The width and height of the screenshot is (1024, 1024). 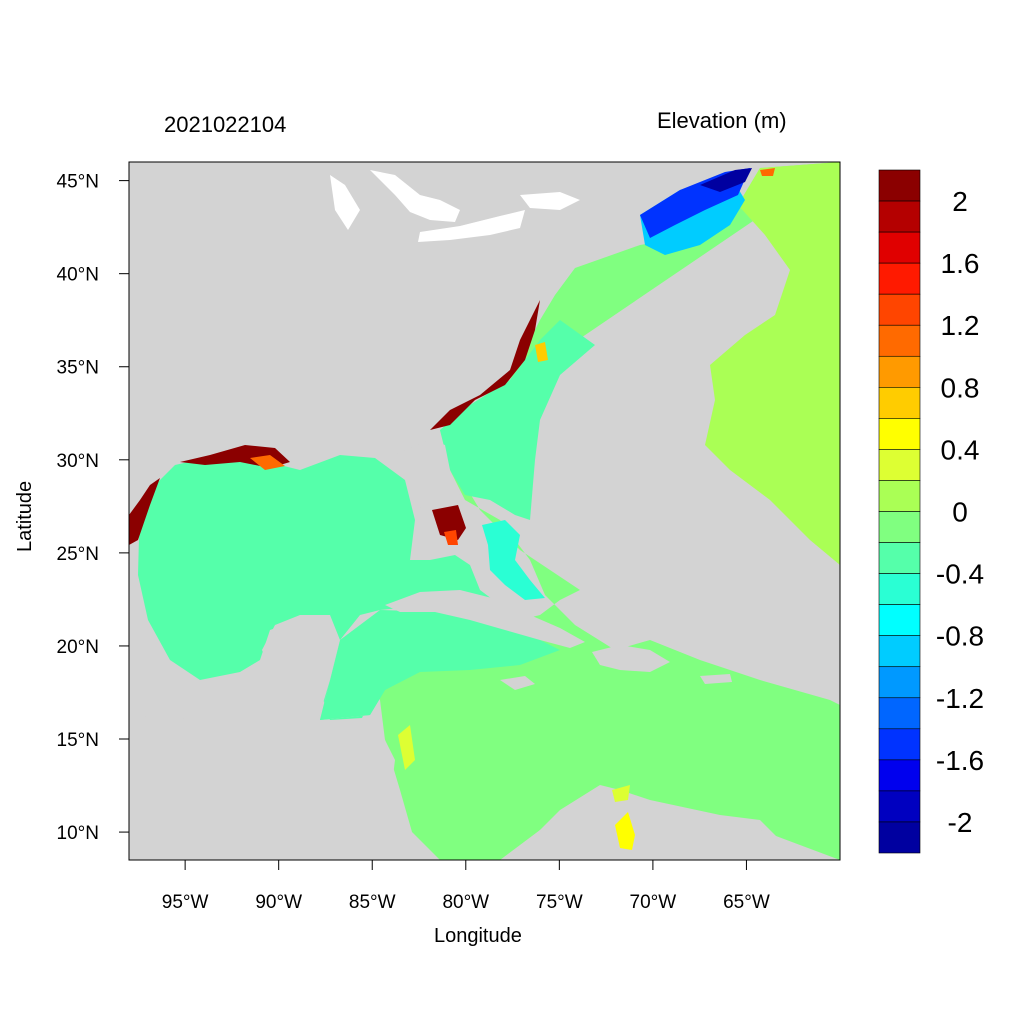 I want to click on jamaica, so click(x=517, y=683).